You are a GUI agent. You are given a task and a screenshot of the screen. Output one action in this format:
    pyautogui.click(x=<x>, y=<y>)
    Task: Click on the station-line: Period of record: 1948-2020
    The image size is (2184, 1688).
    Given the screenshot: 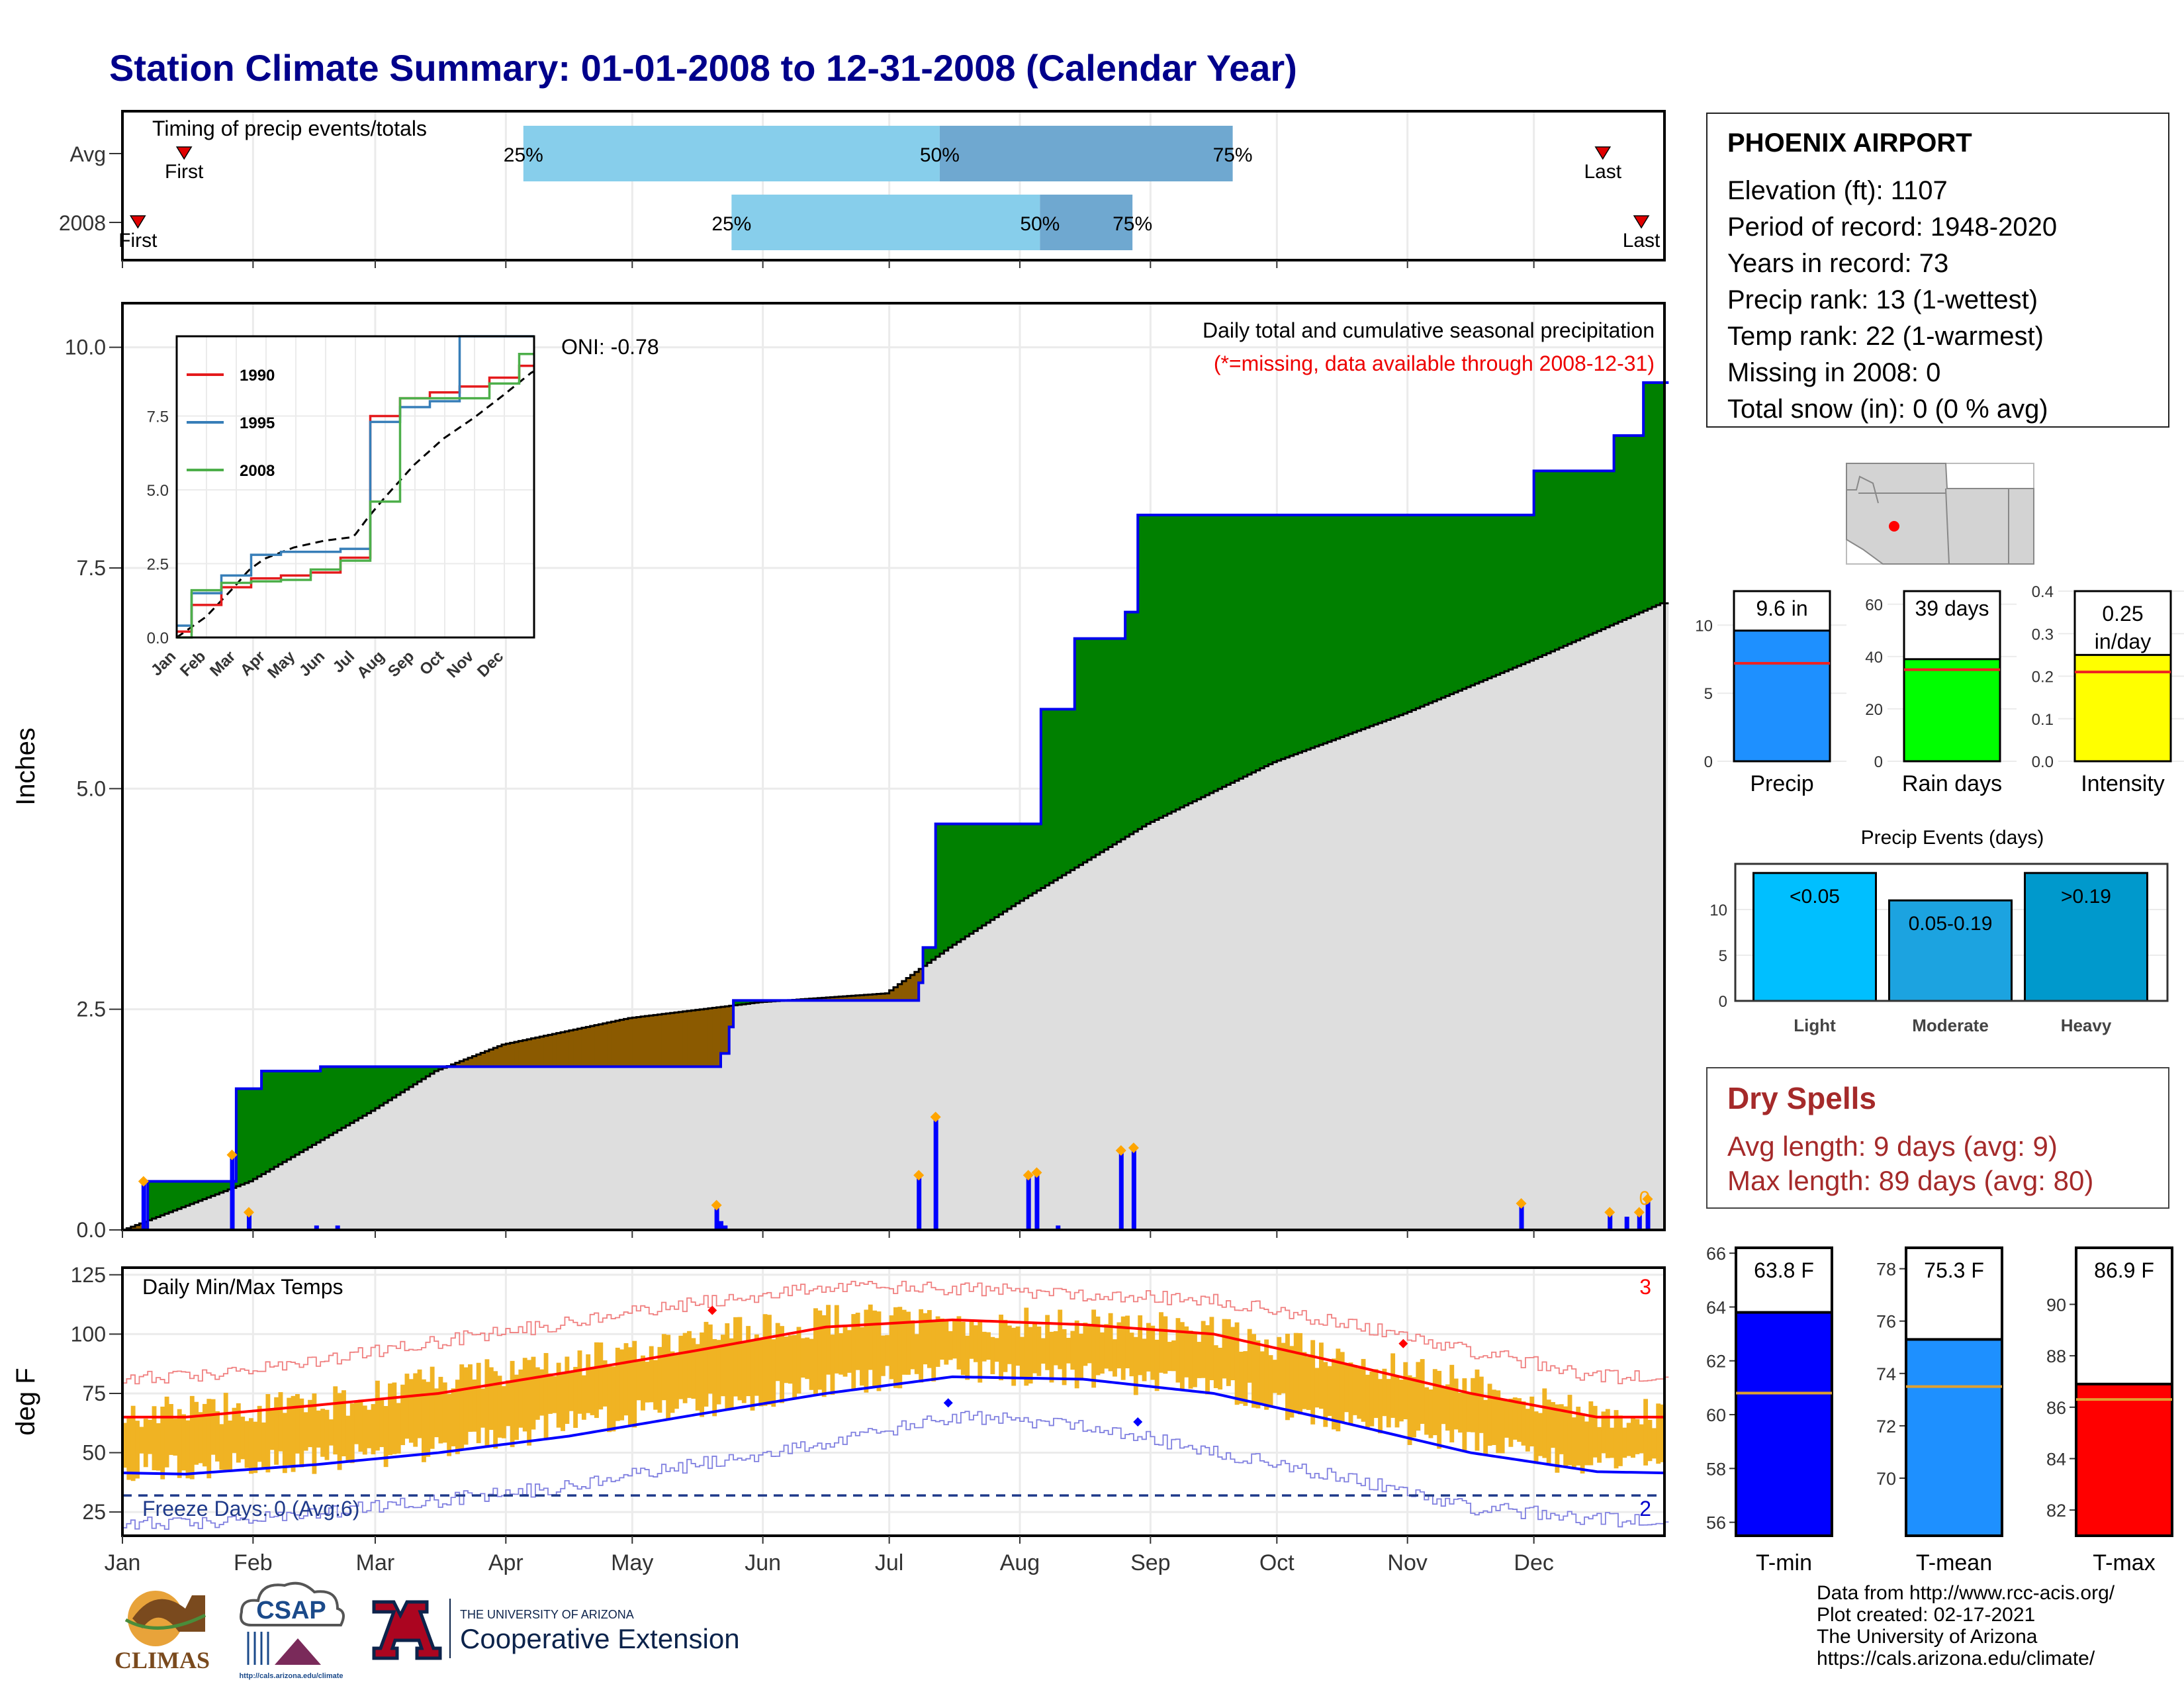 What is the action you would take?
    pyautogui.click(x=1892, y=227)
    